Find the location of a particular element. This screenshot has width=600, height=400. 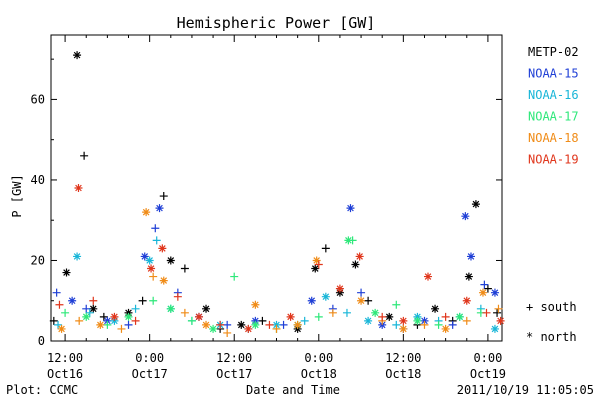

x-tick-sublabel: Oct17 is located at coordinates (234, 374).